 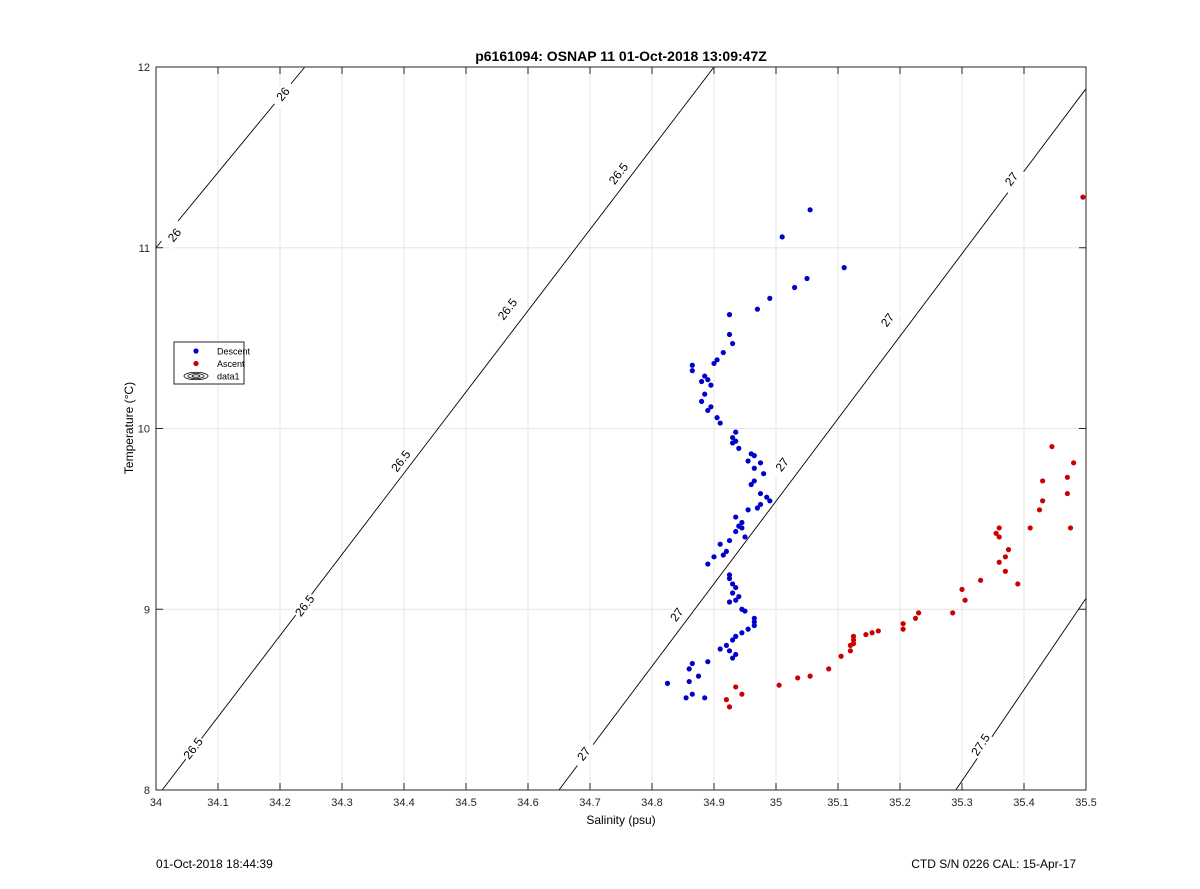 What do you see at coordinates (214, 864) in the screenshot?
I see `footer-timestamp: 01-Oct-2018 18:44:39` at bounding box center [214, 864].